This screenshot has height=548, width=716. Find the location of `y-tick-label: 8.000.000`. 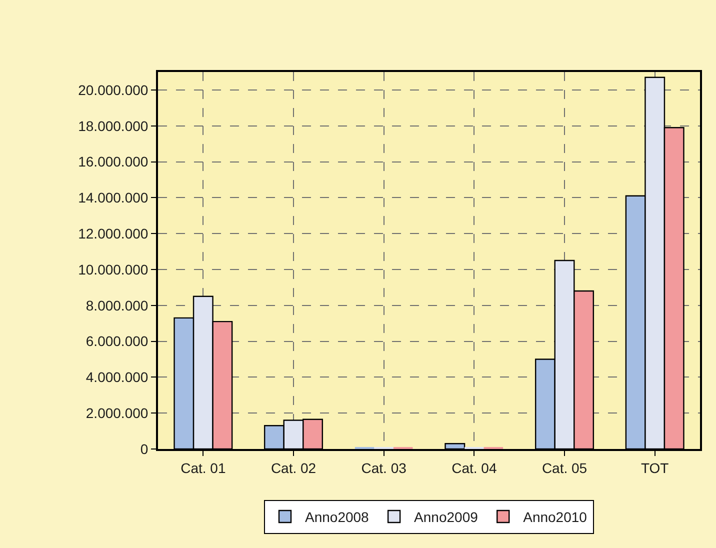

y-tick-label: 8.000.000 is located at coordinates (117, 305).